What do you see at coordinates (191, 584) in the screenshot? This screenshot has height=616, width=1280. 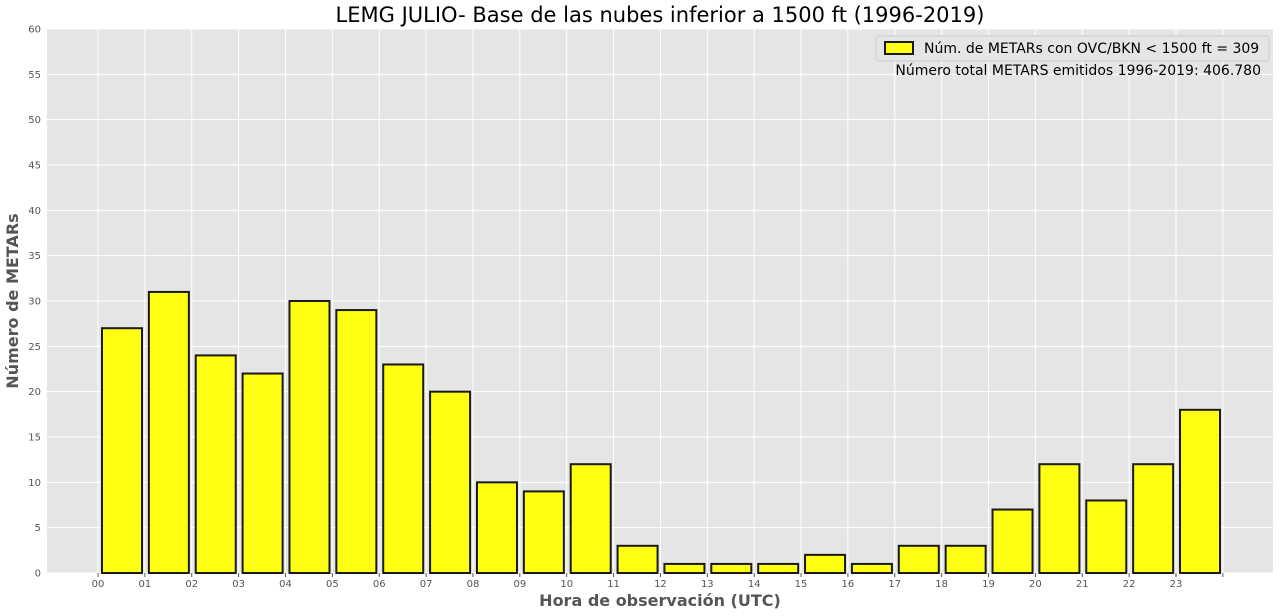 I see `x-tick-label: 02` at bounding box center [191, 584].